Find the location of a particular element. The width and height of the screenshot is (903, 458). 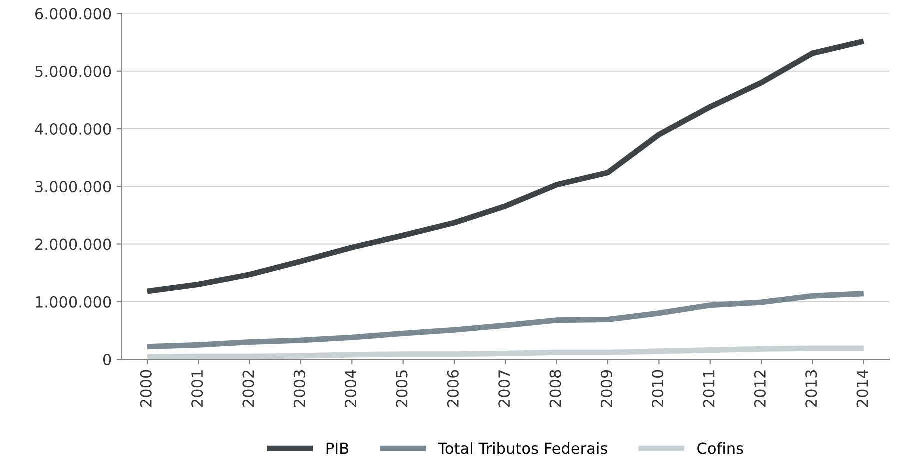

x-tick-label: 2006 is located at coordinates (453, 389).